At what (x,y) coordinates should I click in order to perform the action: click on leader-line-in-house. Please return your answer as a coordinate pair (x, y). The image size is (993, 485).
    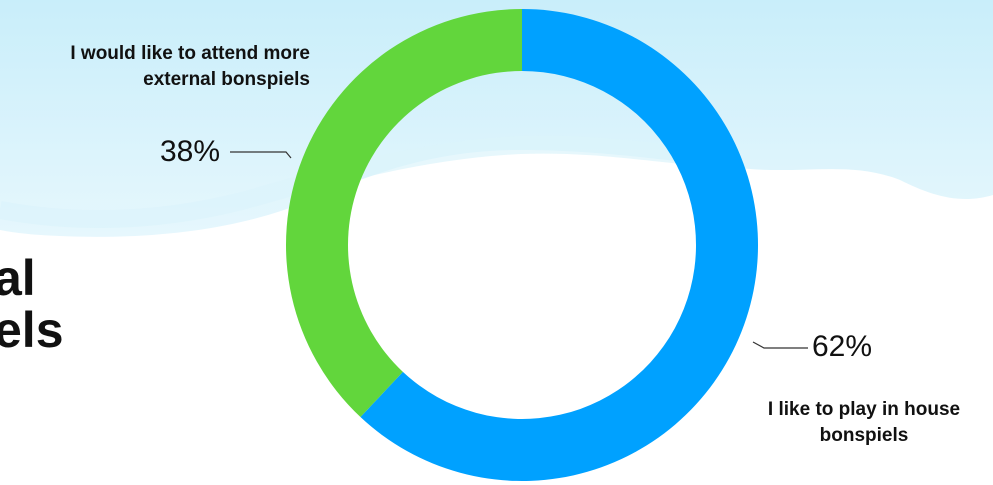
    Looking at the image, I should click on (780, 345).